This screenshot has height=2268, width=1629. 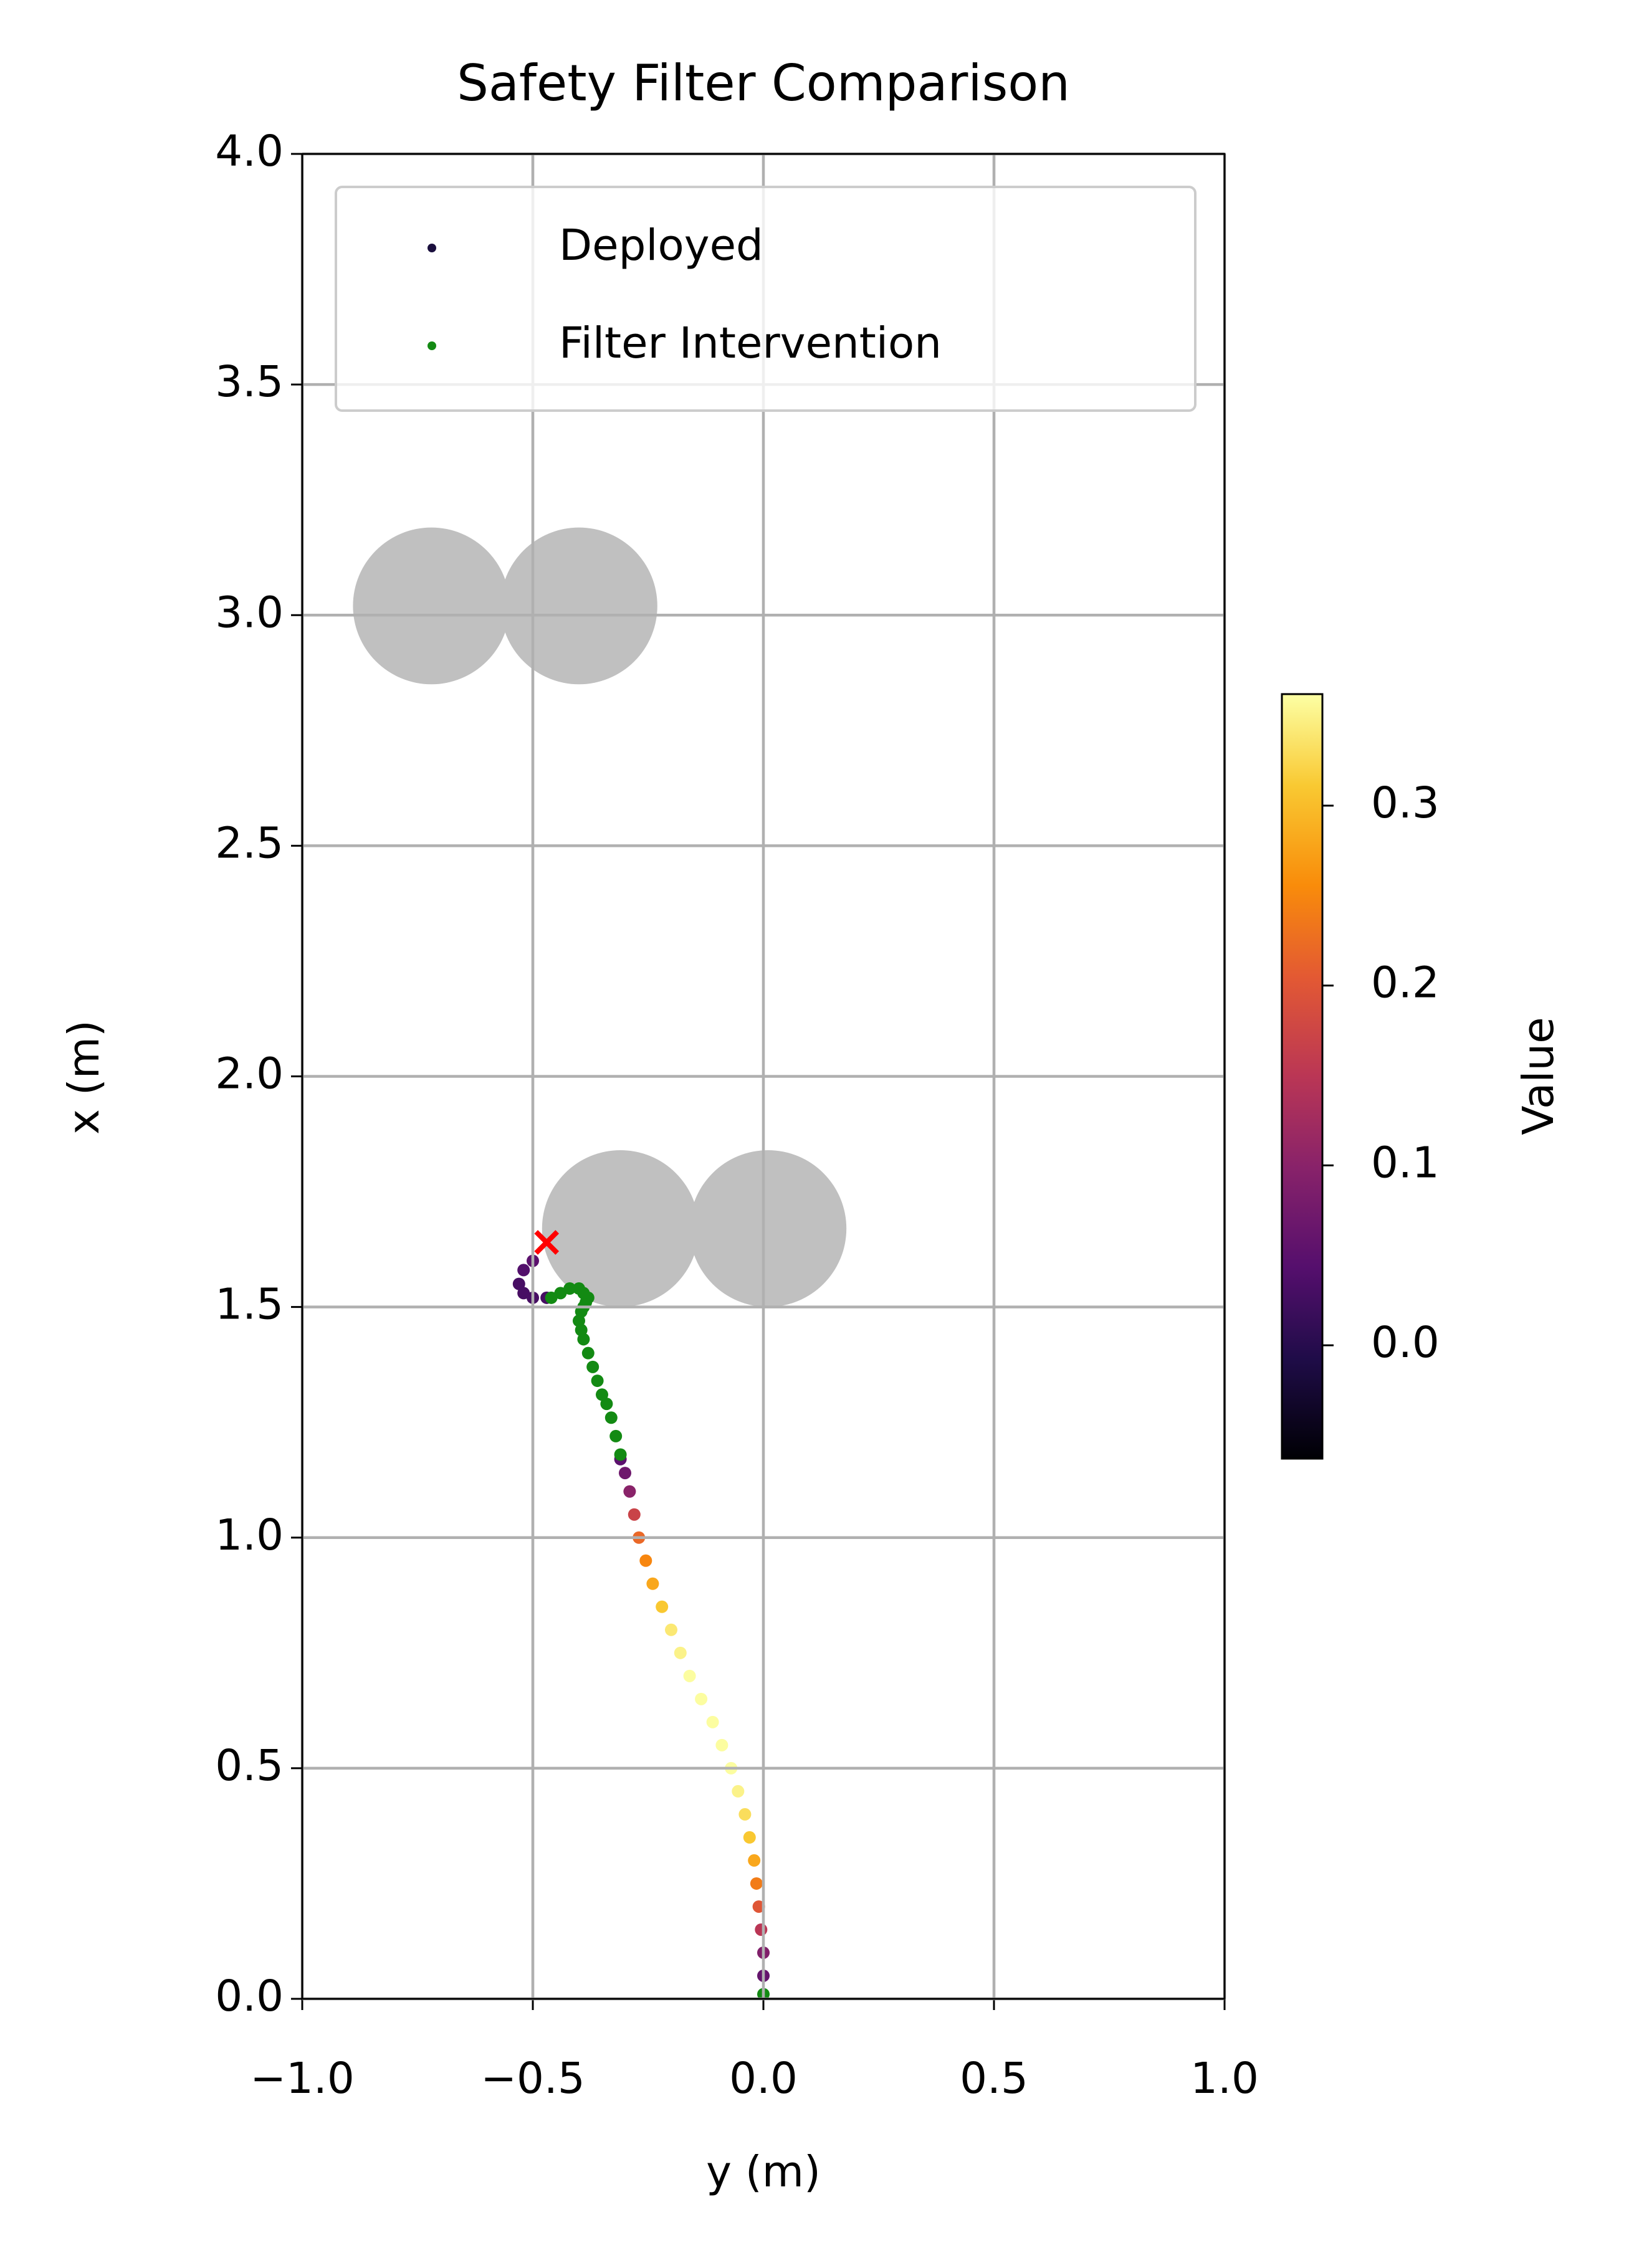 I want to click on y-tick-label: 3.0, so click(x=249, y=612).